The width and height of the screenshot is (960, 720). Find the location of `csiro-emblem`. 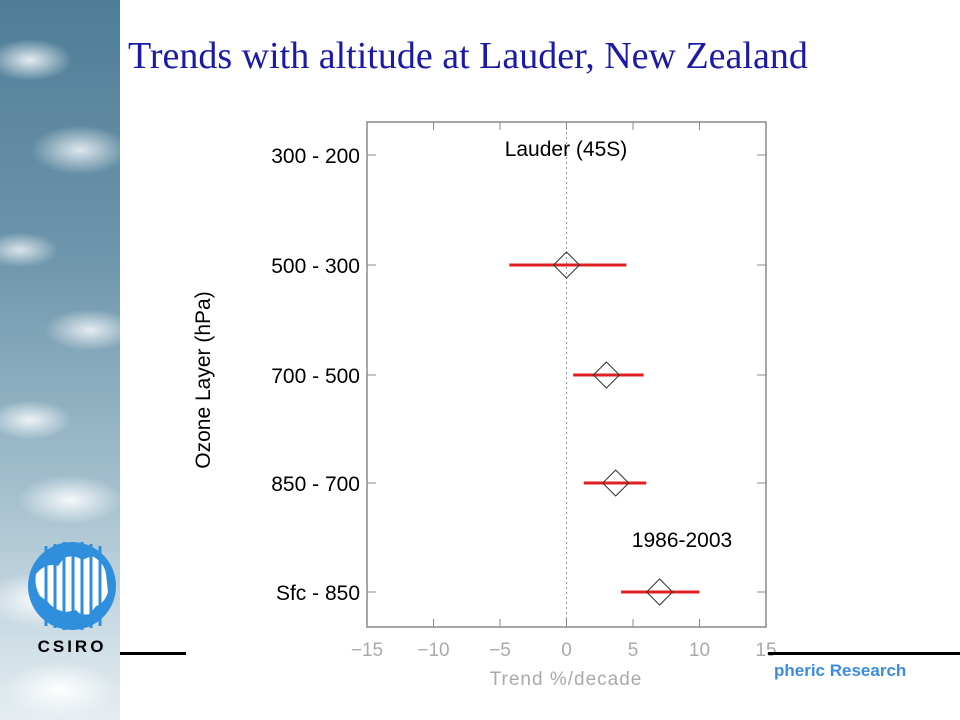

csiro-emblem is located at coordinates (72, 586).